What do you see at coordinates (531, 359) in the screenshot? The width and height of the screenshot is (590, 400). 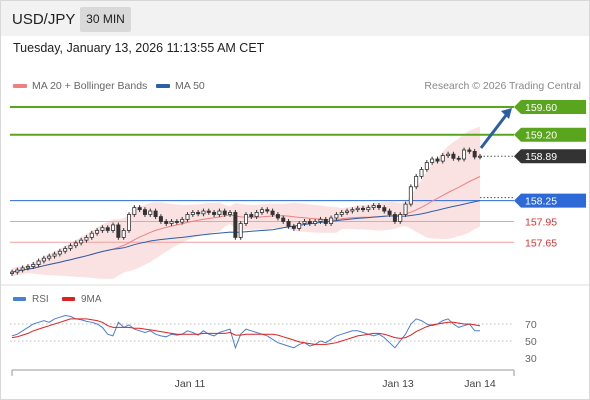 I see `rsi-tick-30: 30` at bounding box center [531, 359].